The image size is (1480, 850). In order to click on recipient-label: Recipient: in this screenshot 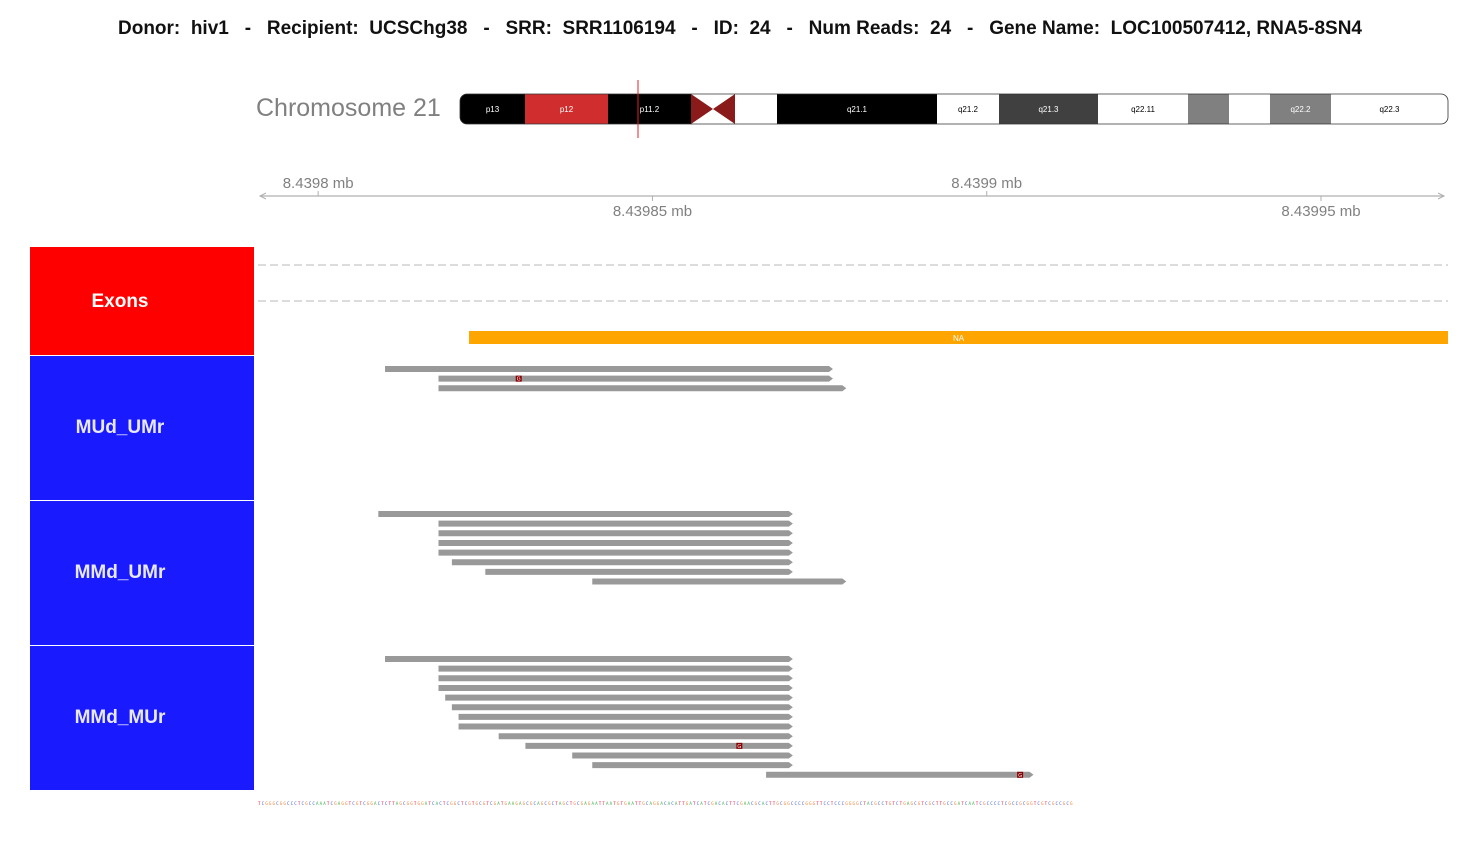, I will do `click(312, 28)`.